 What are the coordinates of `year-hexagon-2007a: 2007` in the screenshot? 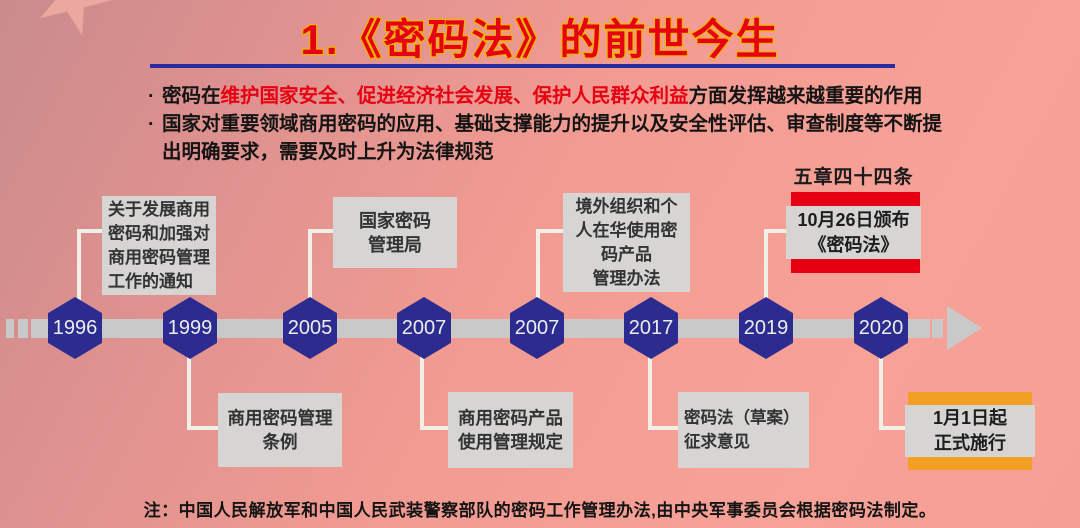 It's located at (424, 328).